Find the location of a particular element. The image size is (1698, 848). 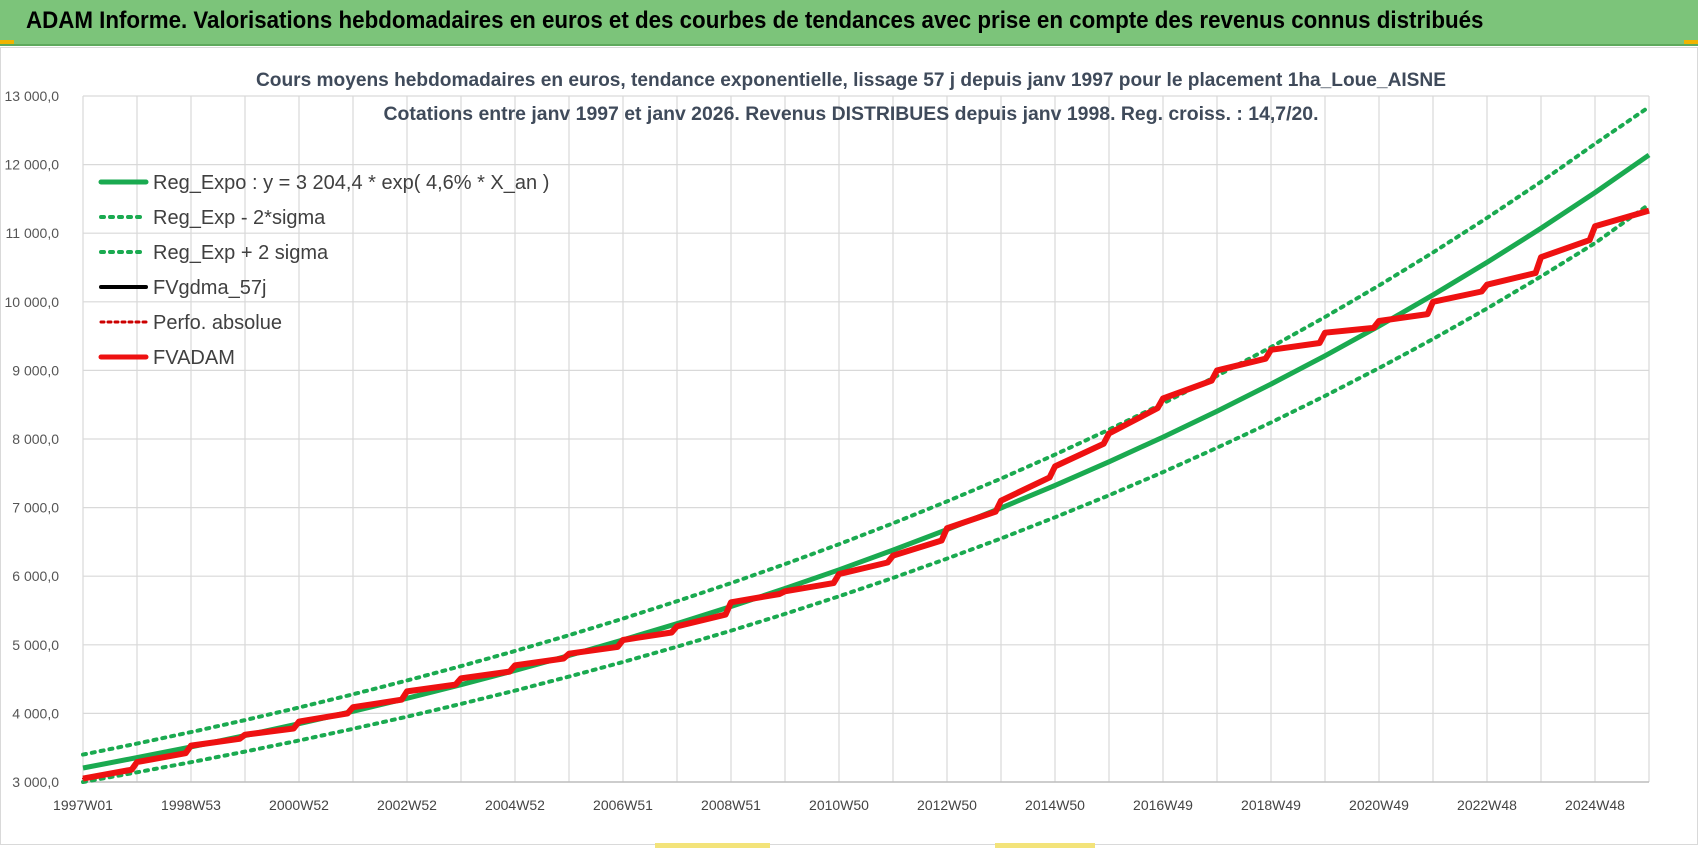

y-tick-label: 8 000,0 is located at coordinates (35, 439).